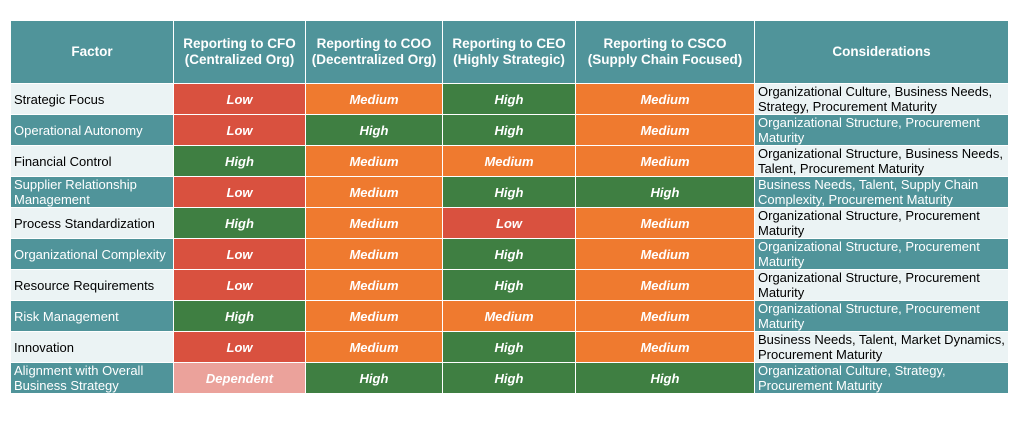 Image resolution: width=1024 pixels, height=429 pixels. I want to click on rating-cell-ceo: Low, so click(509, 223).